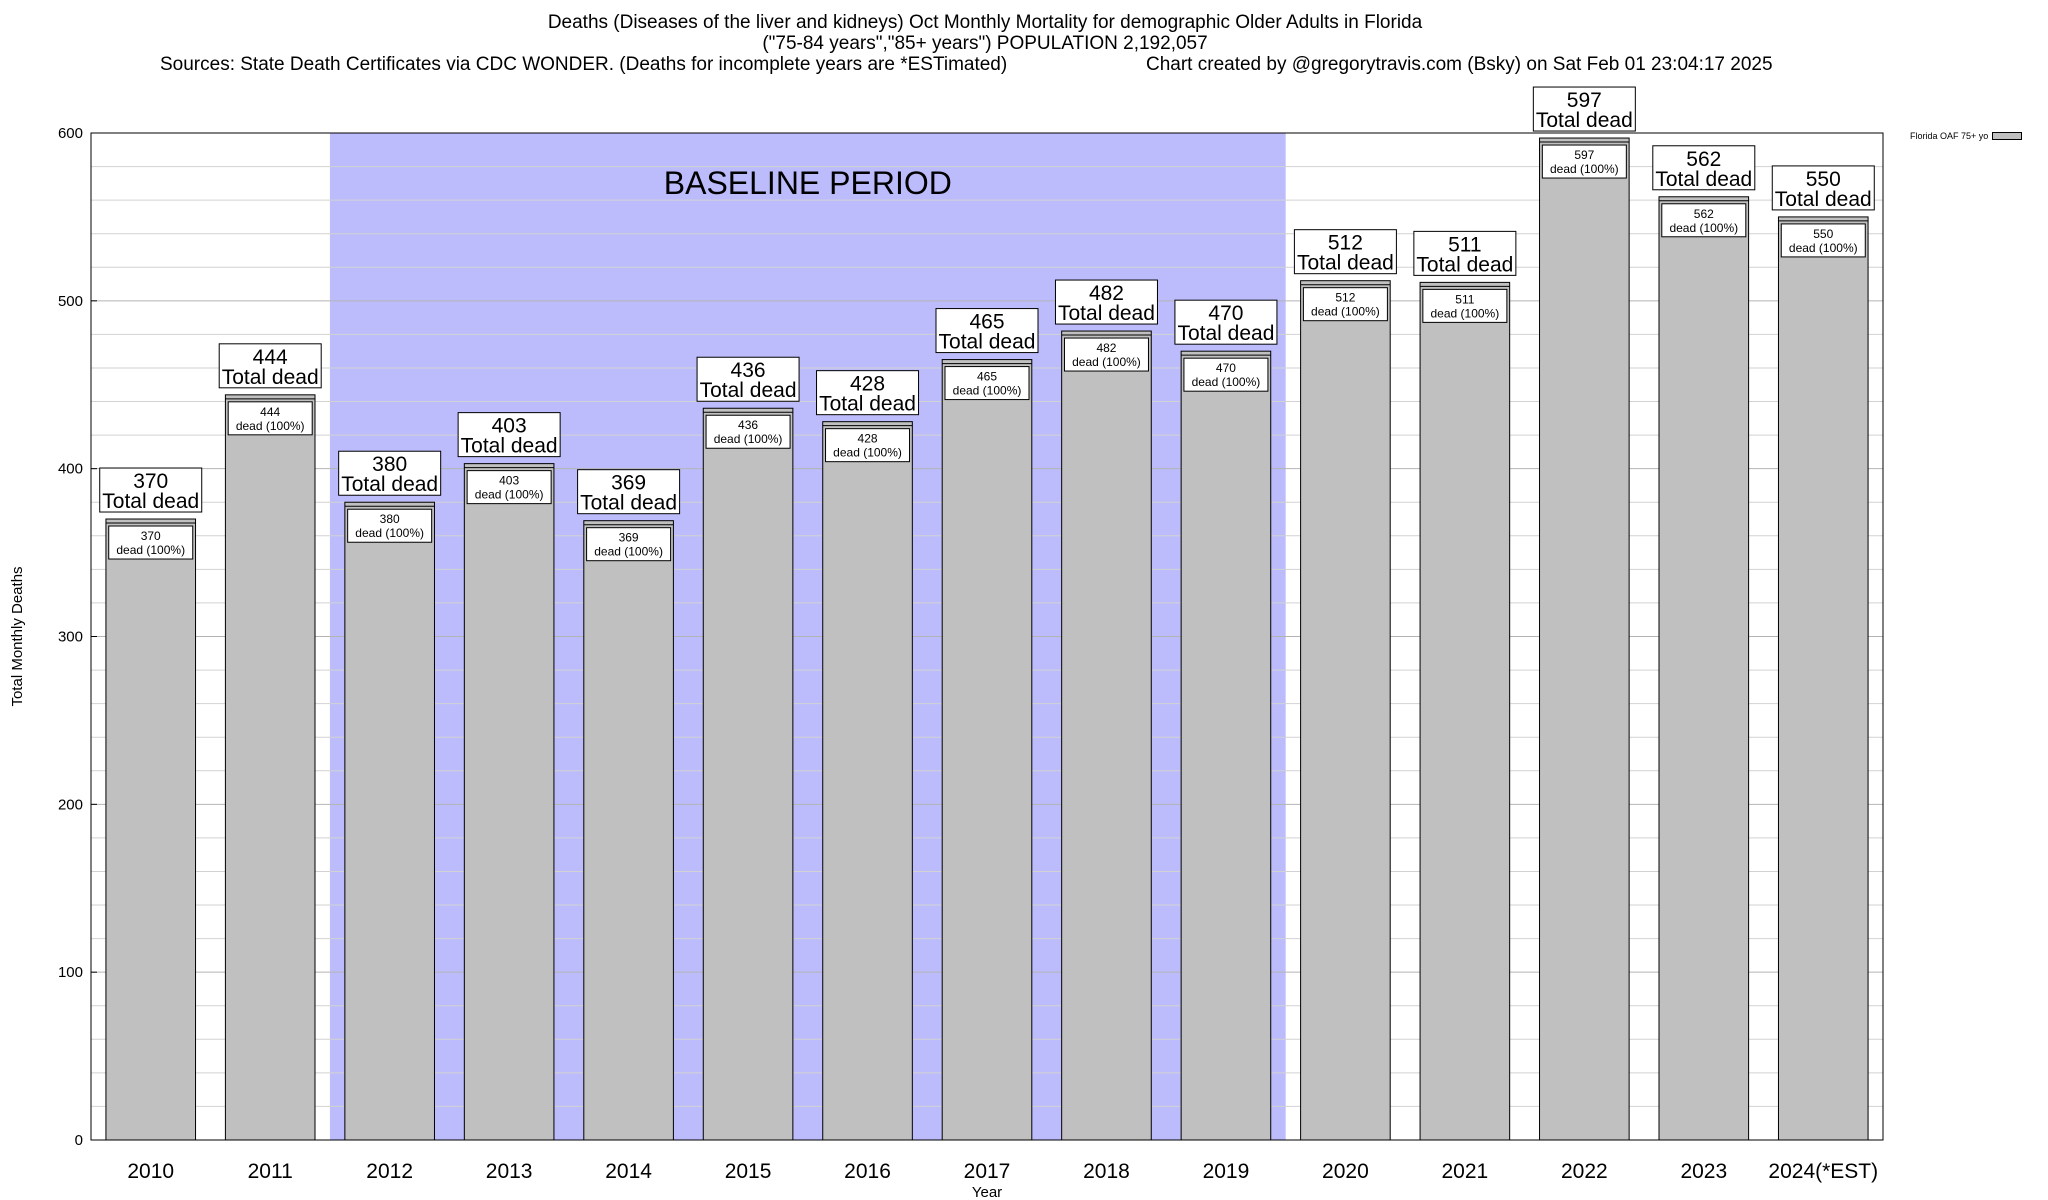  What do you see at coordinates (1584, 155) in the screenshot?
I see `inner-label-value: 597` at bounding box center [1584, 155].